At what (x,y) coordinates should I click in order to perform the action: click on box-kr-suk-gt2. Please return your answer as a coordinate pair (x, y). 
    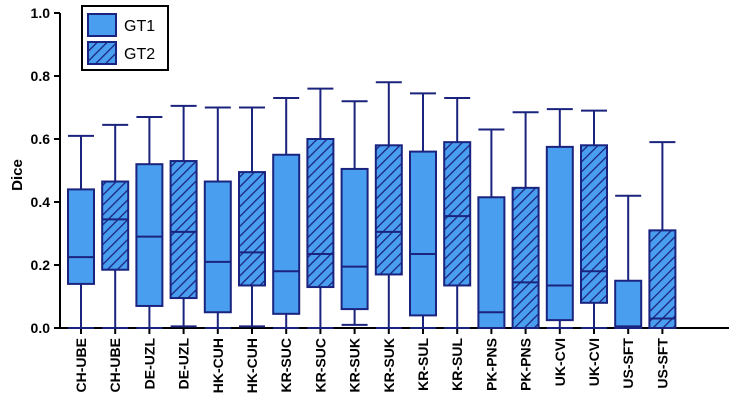
    Looking at the image, I should click on (388, 205).